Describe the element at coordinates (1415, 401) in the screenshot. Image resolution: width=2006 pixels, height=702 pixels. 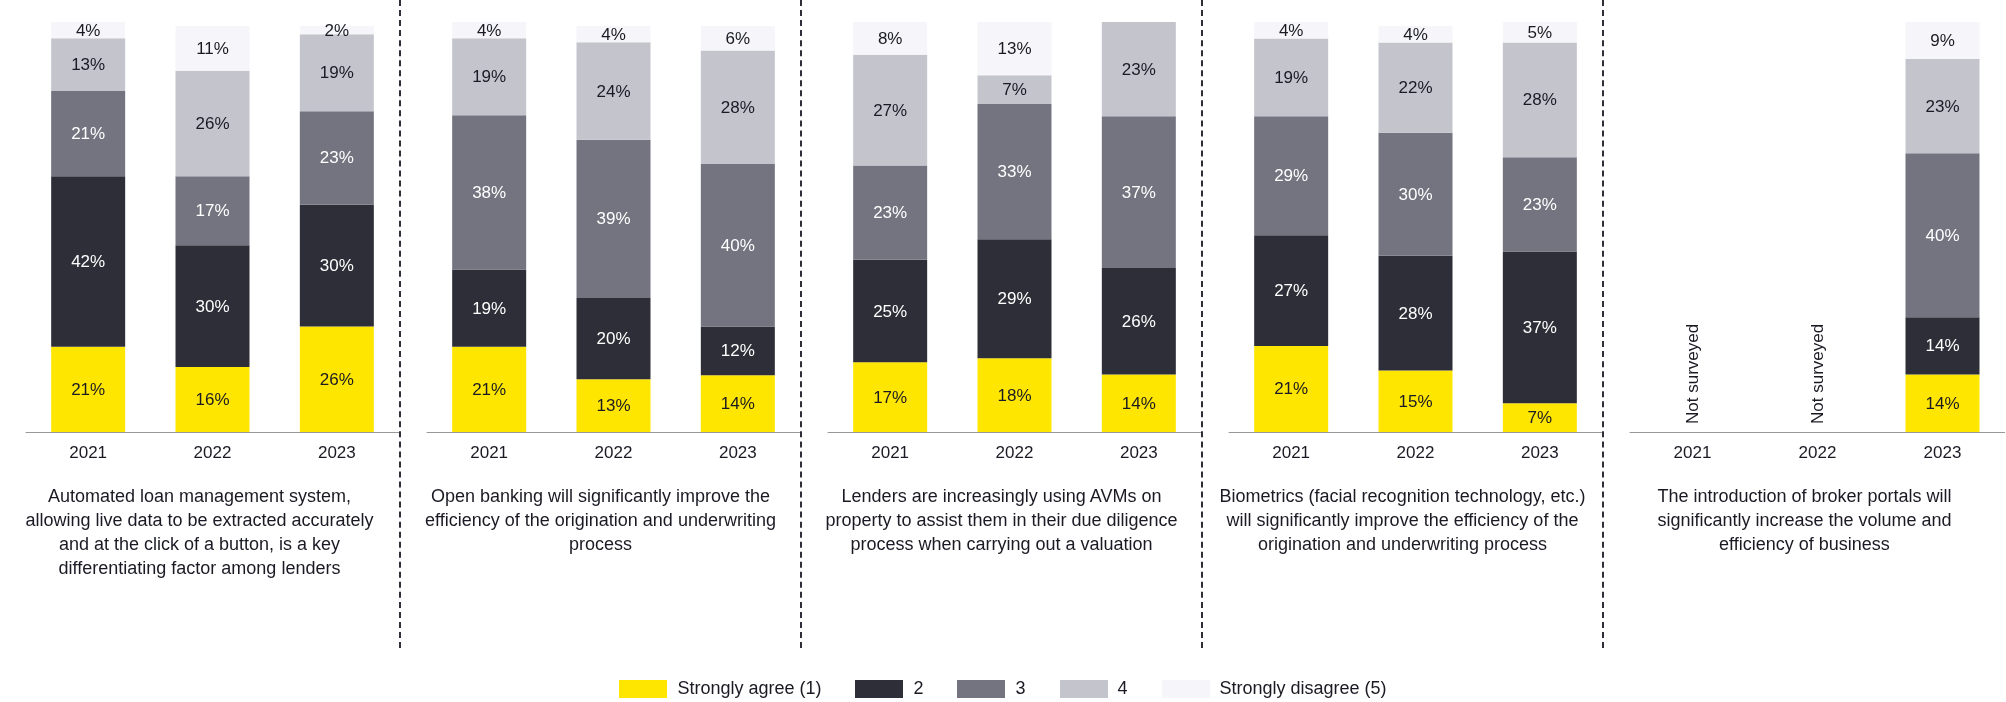
I see `data-label: 15%` at that location.